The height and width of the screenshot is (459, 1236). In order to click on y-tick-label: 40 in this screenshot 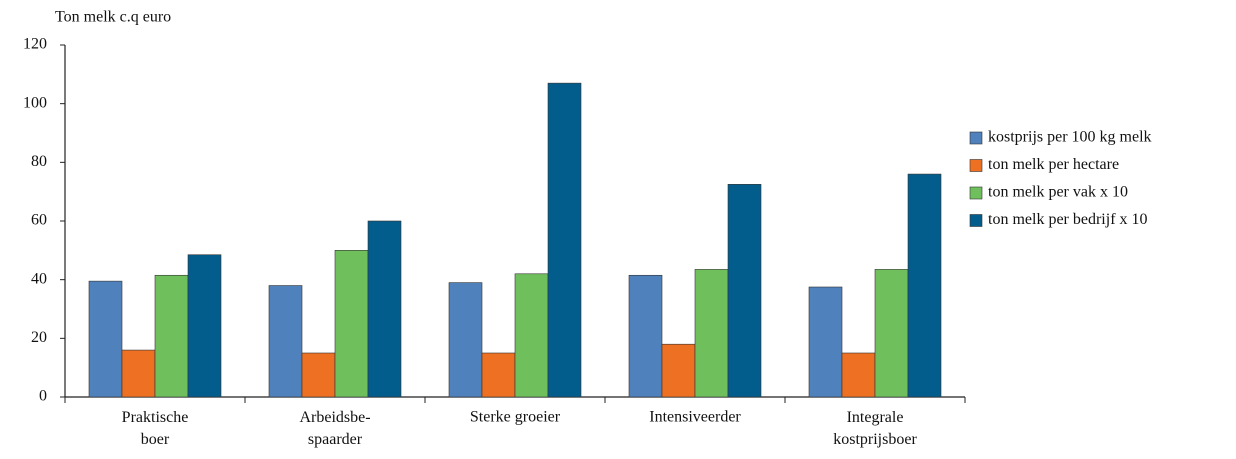, I will do `click(39, 278)`.